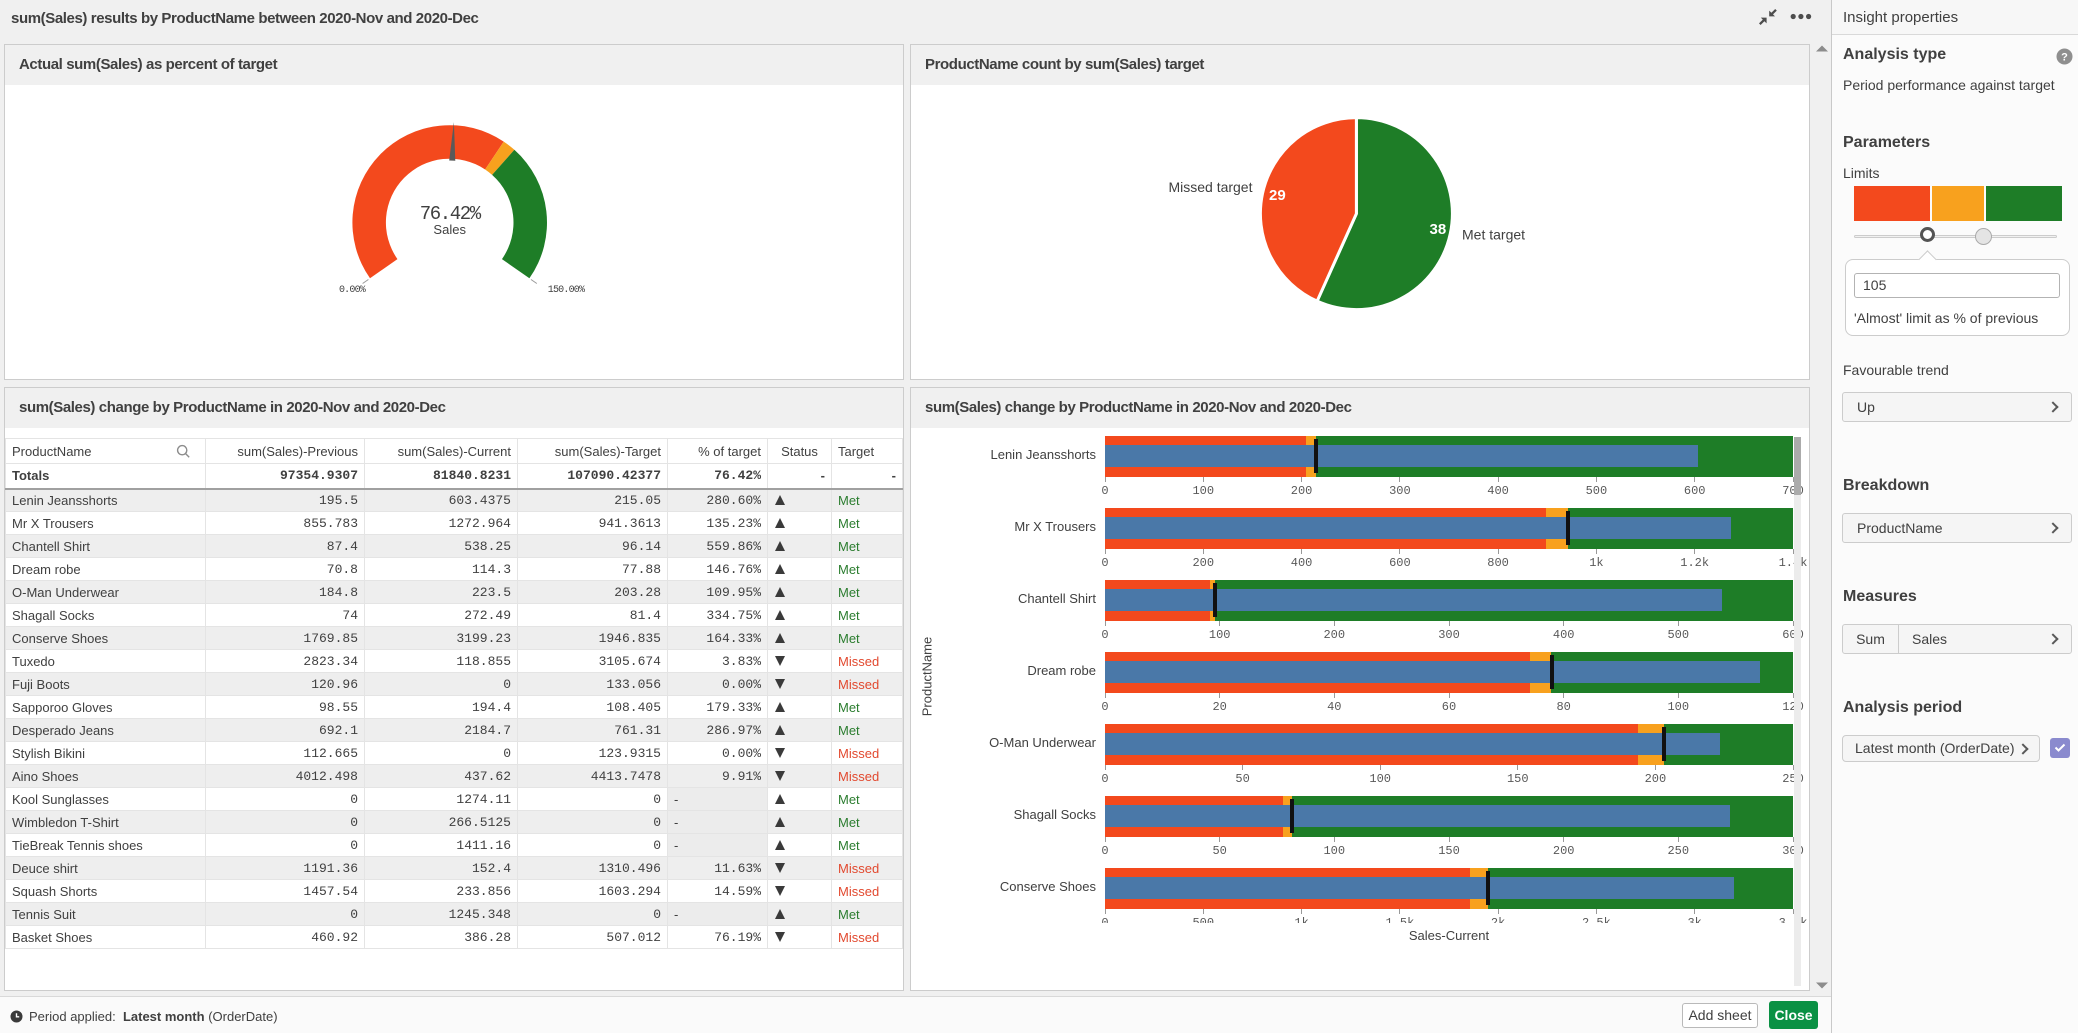  What do you see at coordinates (449, 229) in the screenshot?
I see `svg-text: Sales` at bounding box center [449, 229].